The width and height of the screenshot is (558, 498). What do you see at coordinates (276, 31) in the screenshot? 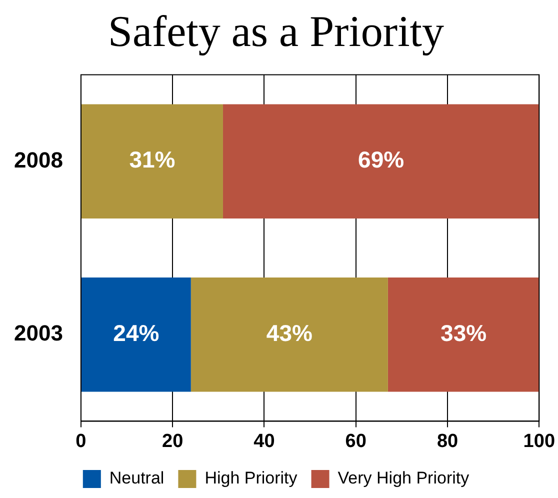
I see `chart-title: Safety as a Priority` at bounding box center [276, 31].